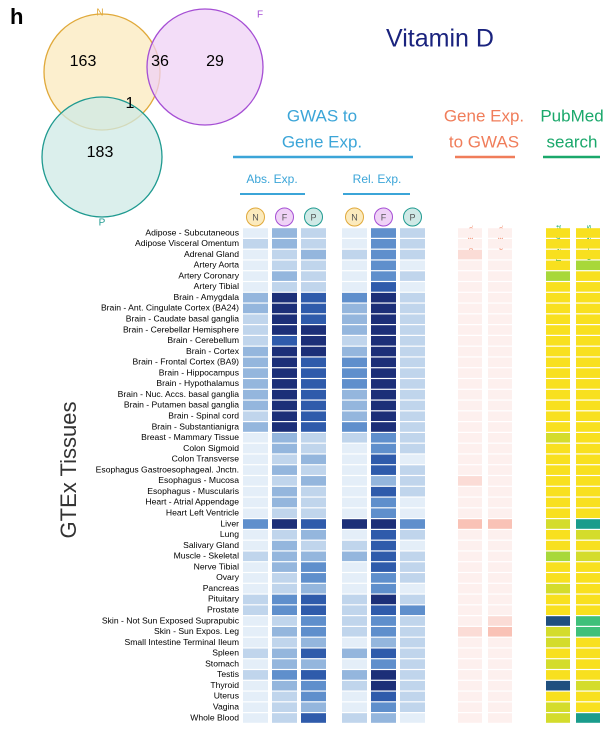  I want to click on tissue-label: Heart Left Ventricle, so click(202, 512).